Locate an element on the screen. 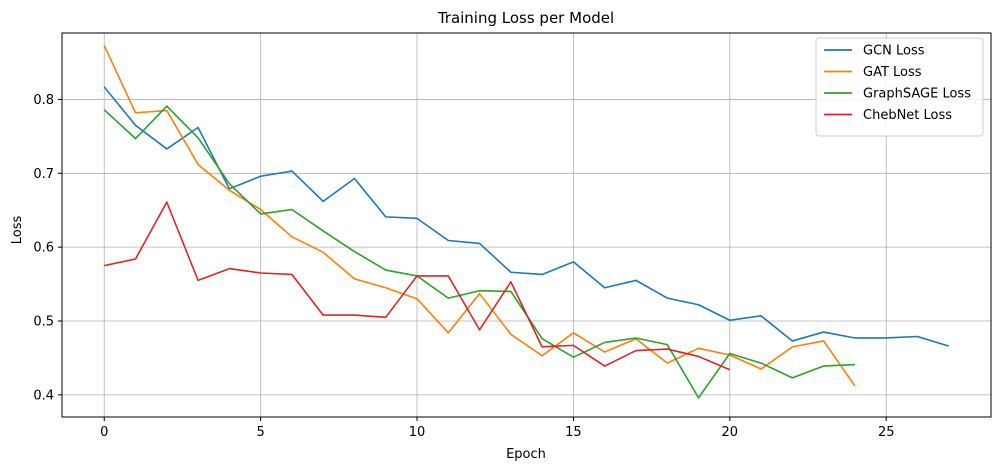 The image size is (1001, 470). legend-label: GAT Loss is located at coordinates (892, 72).